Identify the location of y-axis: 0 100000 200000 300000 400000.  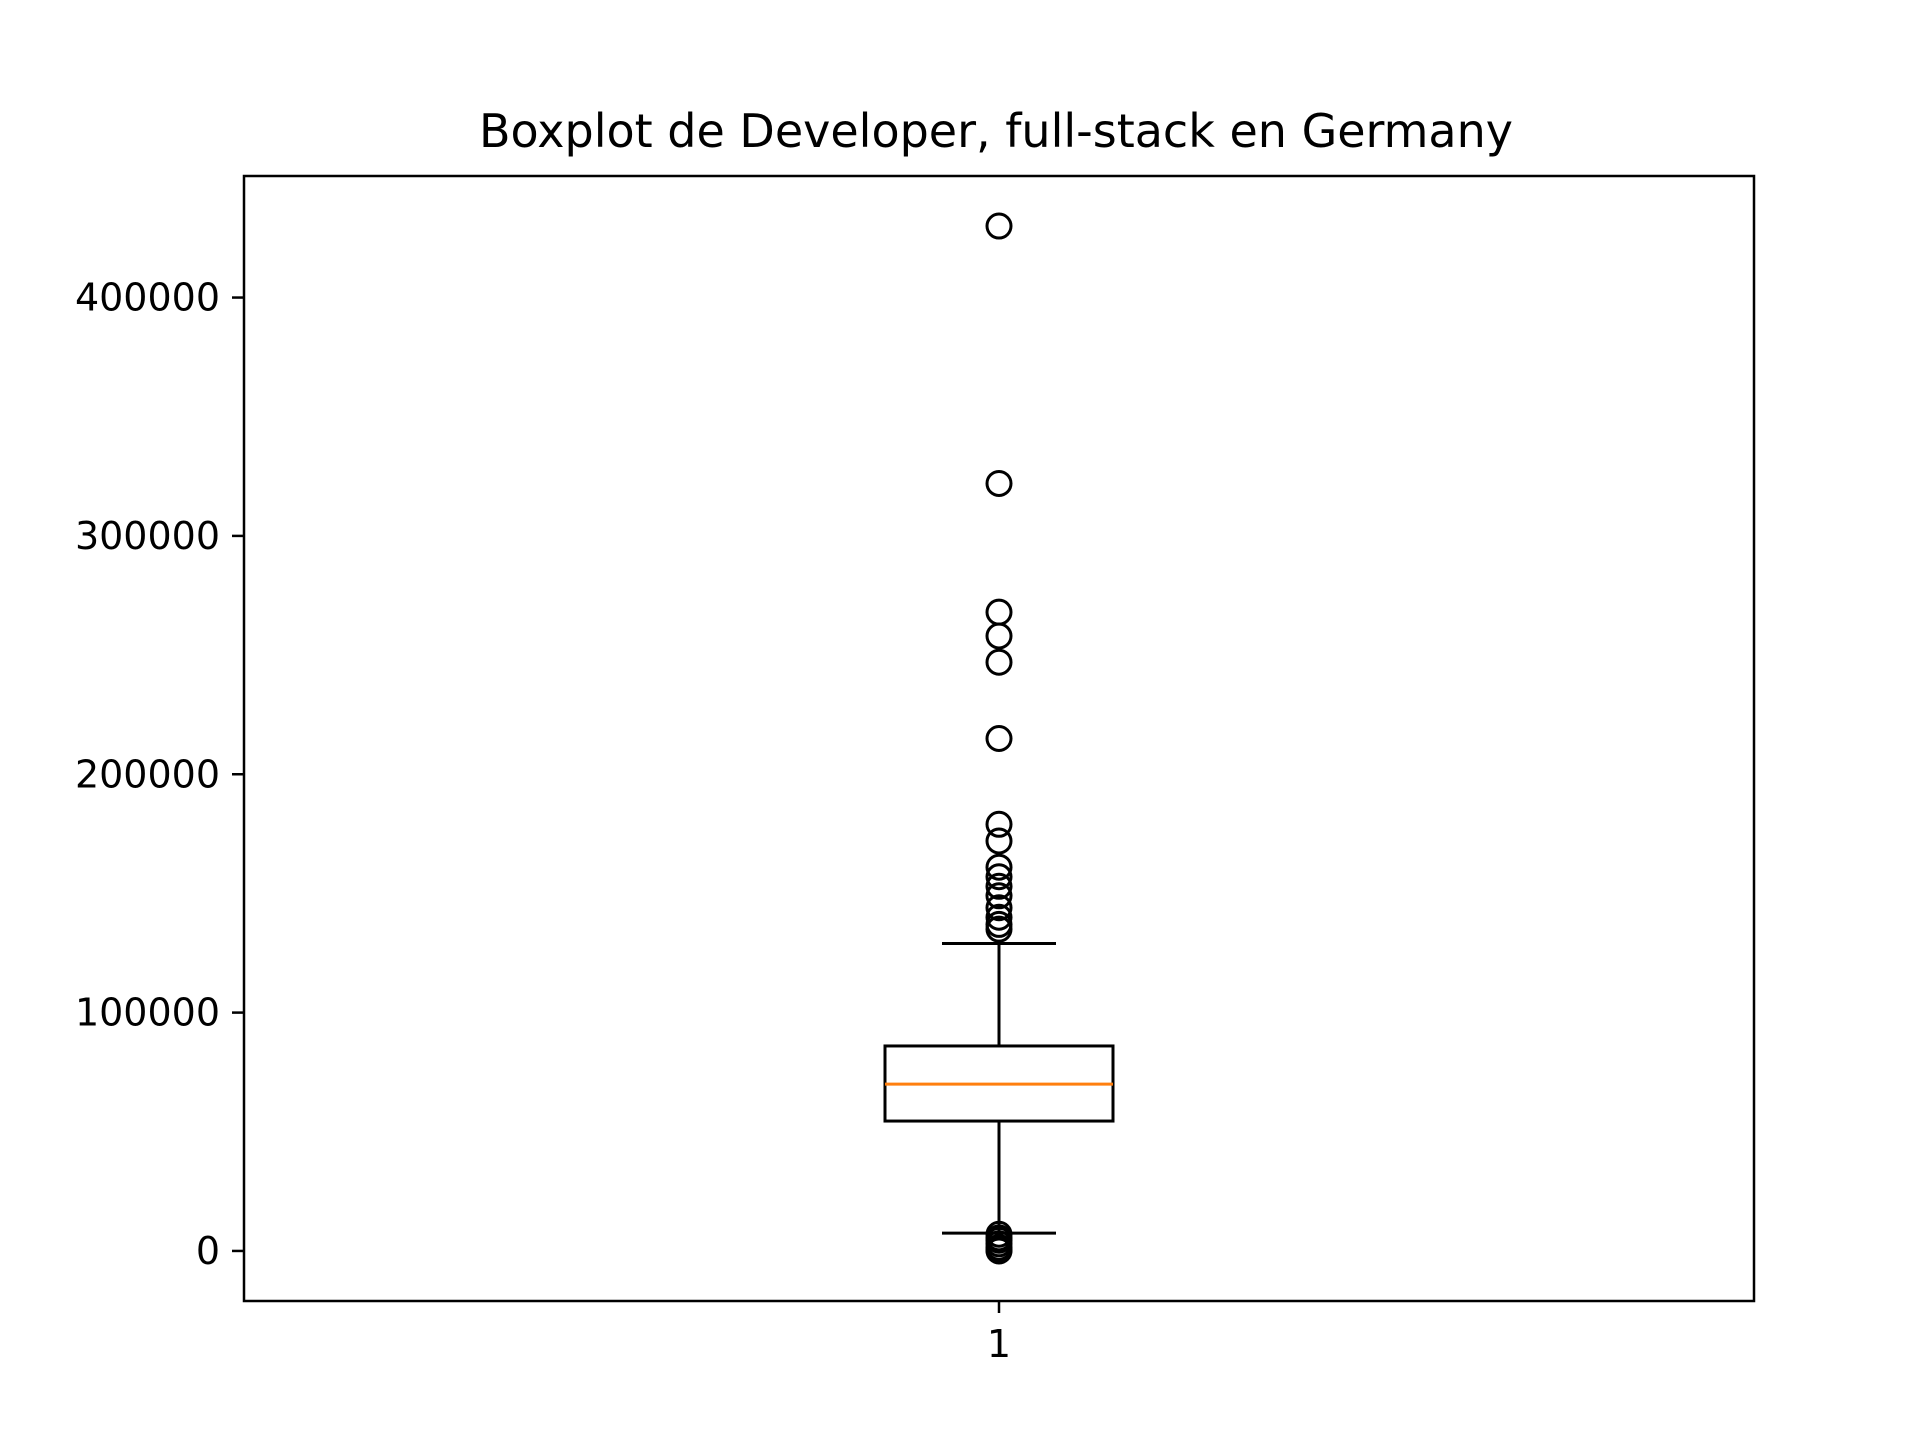
(159, 774).